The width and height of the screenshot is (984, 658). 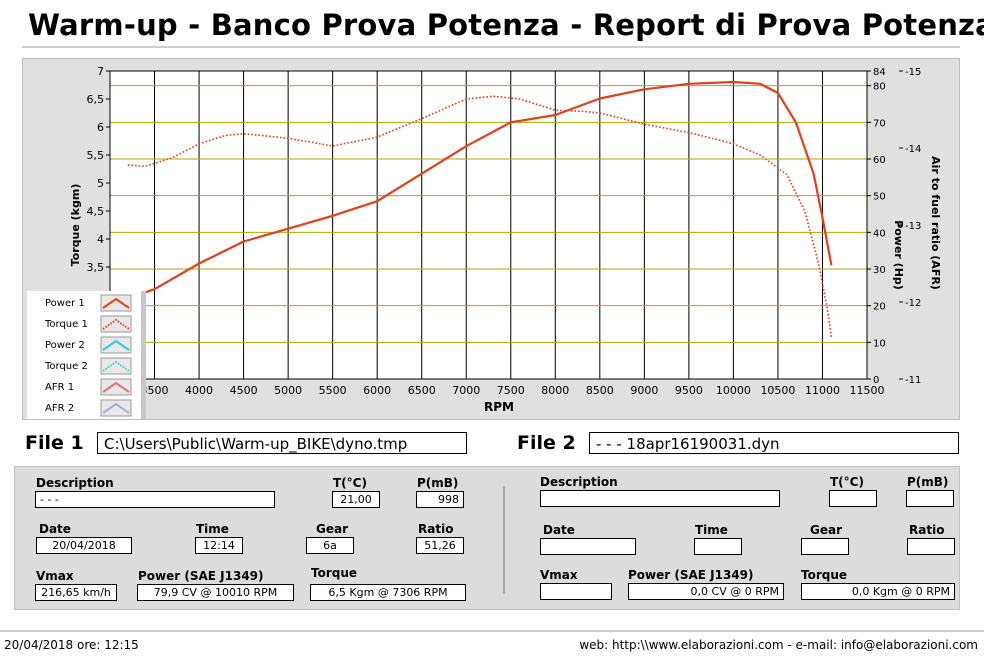 What do you see at coordinates (244, 390) in the screenshot?
I see `x-tick-label: 4500` at bounding box center [244, 390].